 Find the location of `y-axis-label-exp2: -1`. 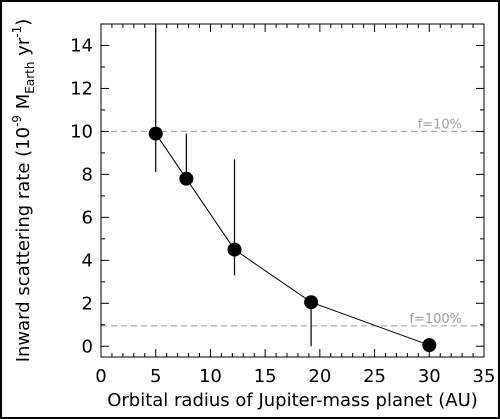

y-axis-label-exp2: -1 is located at coordinates (17, 32).